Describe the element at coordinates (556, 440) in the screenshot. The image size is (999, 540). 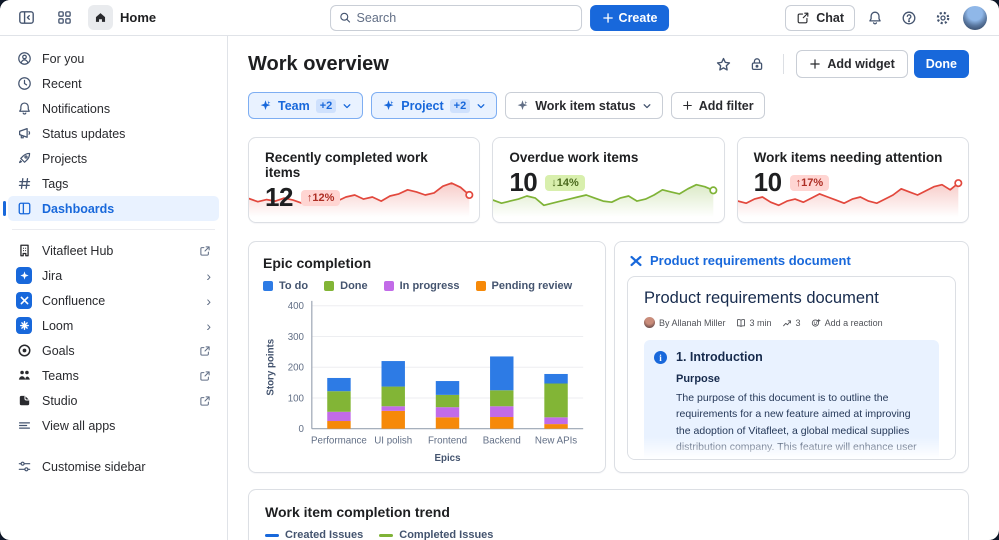
I see `svg-text: New APIs` at that location.